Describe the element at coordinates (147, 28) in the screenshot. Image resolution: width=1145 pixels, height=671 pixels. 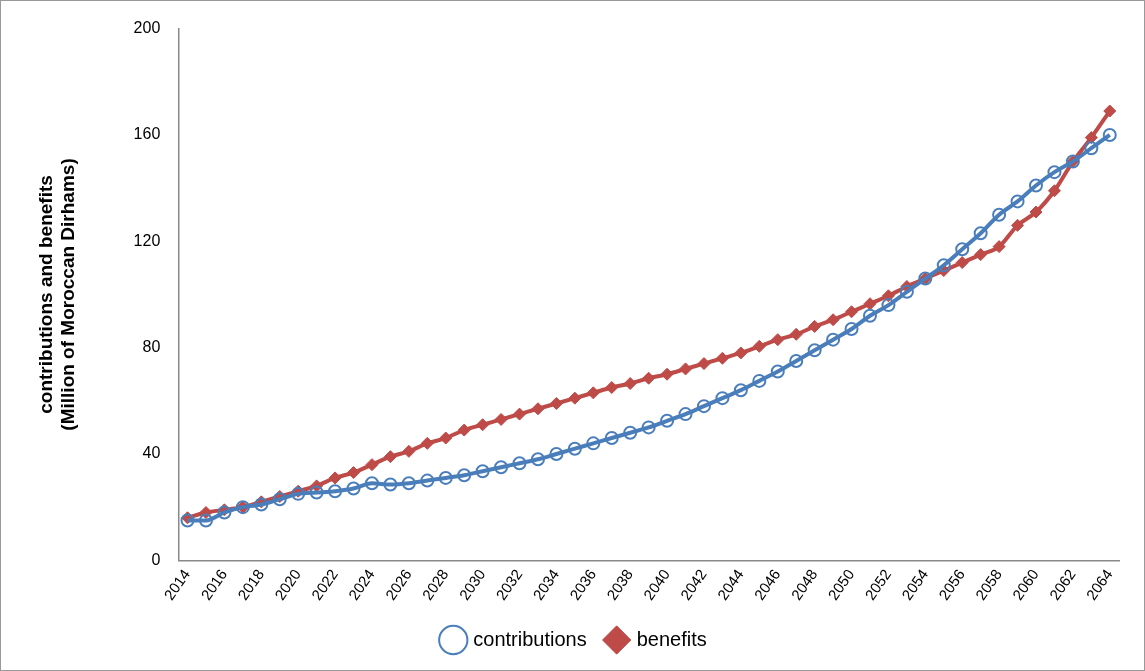
I see `y-tick-label: 200` at that location.